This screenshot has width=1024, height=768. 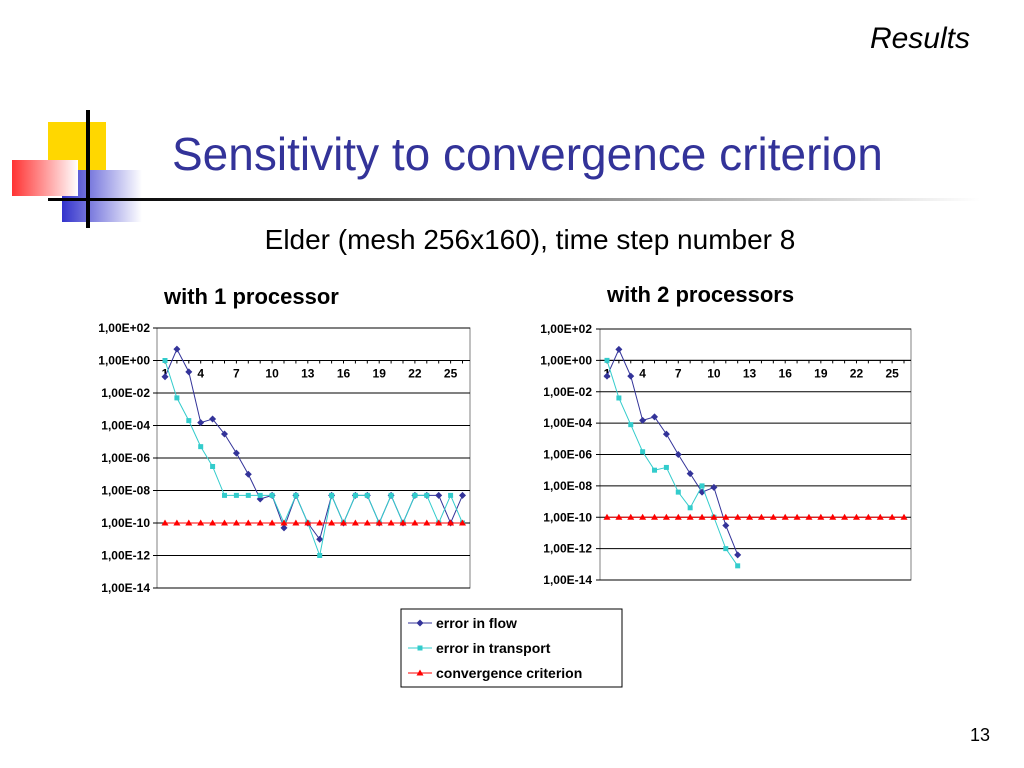 What do you see at coordinates (251, 296) in the screenshot?
I see `chart-1-title: with 1 processor` at bounding box center [251, 296].